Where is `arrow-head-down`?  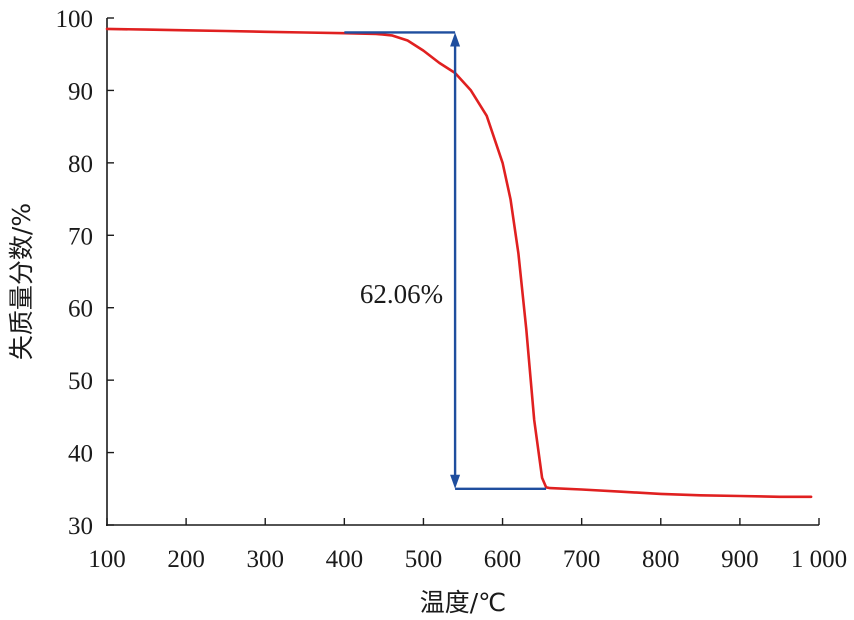
arrow-head-down is located at coordinates (455, 481).